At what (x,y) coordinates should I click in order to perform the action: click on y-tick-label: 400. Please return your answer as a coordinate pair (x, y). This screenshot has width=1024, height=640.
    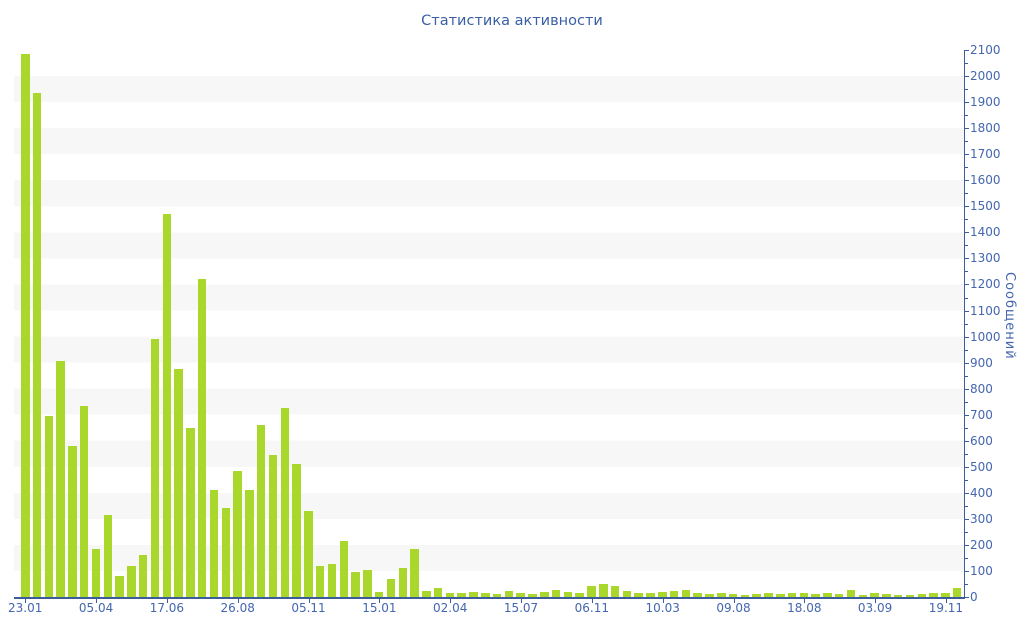
    Looking at the image, I should click on (981, 492).